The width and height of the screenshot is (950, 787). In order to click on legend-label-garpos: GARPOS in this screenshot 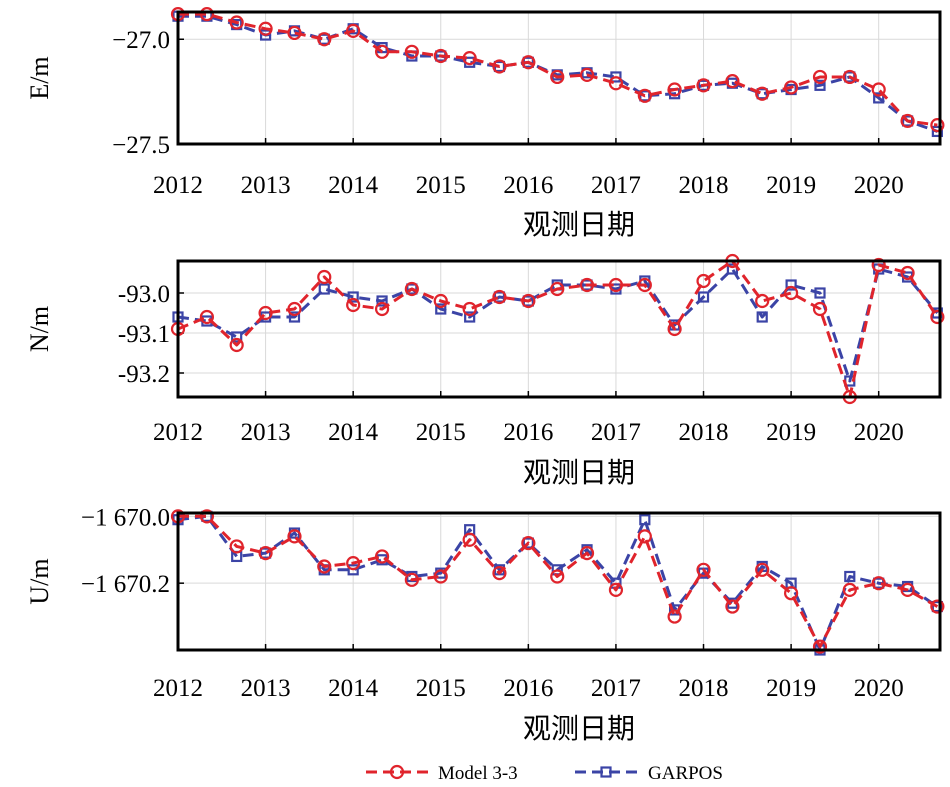, I will do `click(685, 773)`.